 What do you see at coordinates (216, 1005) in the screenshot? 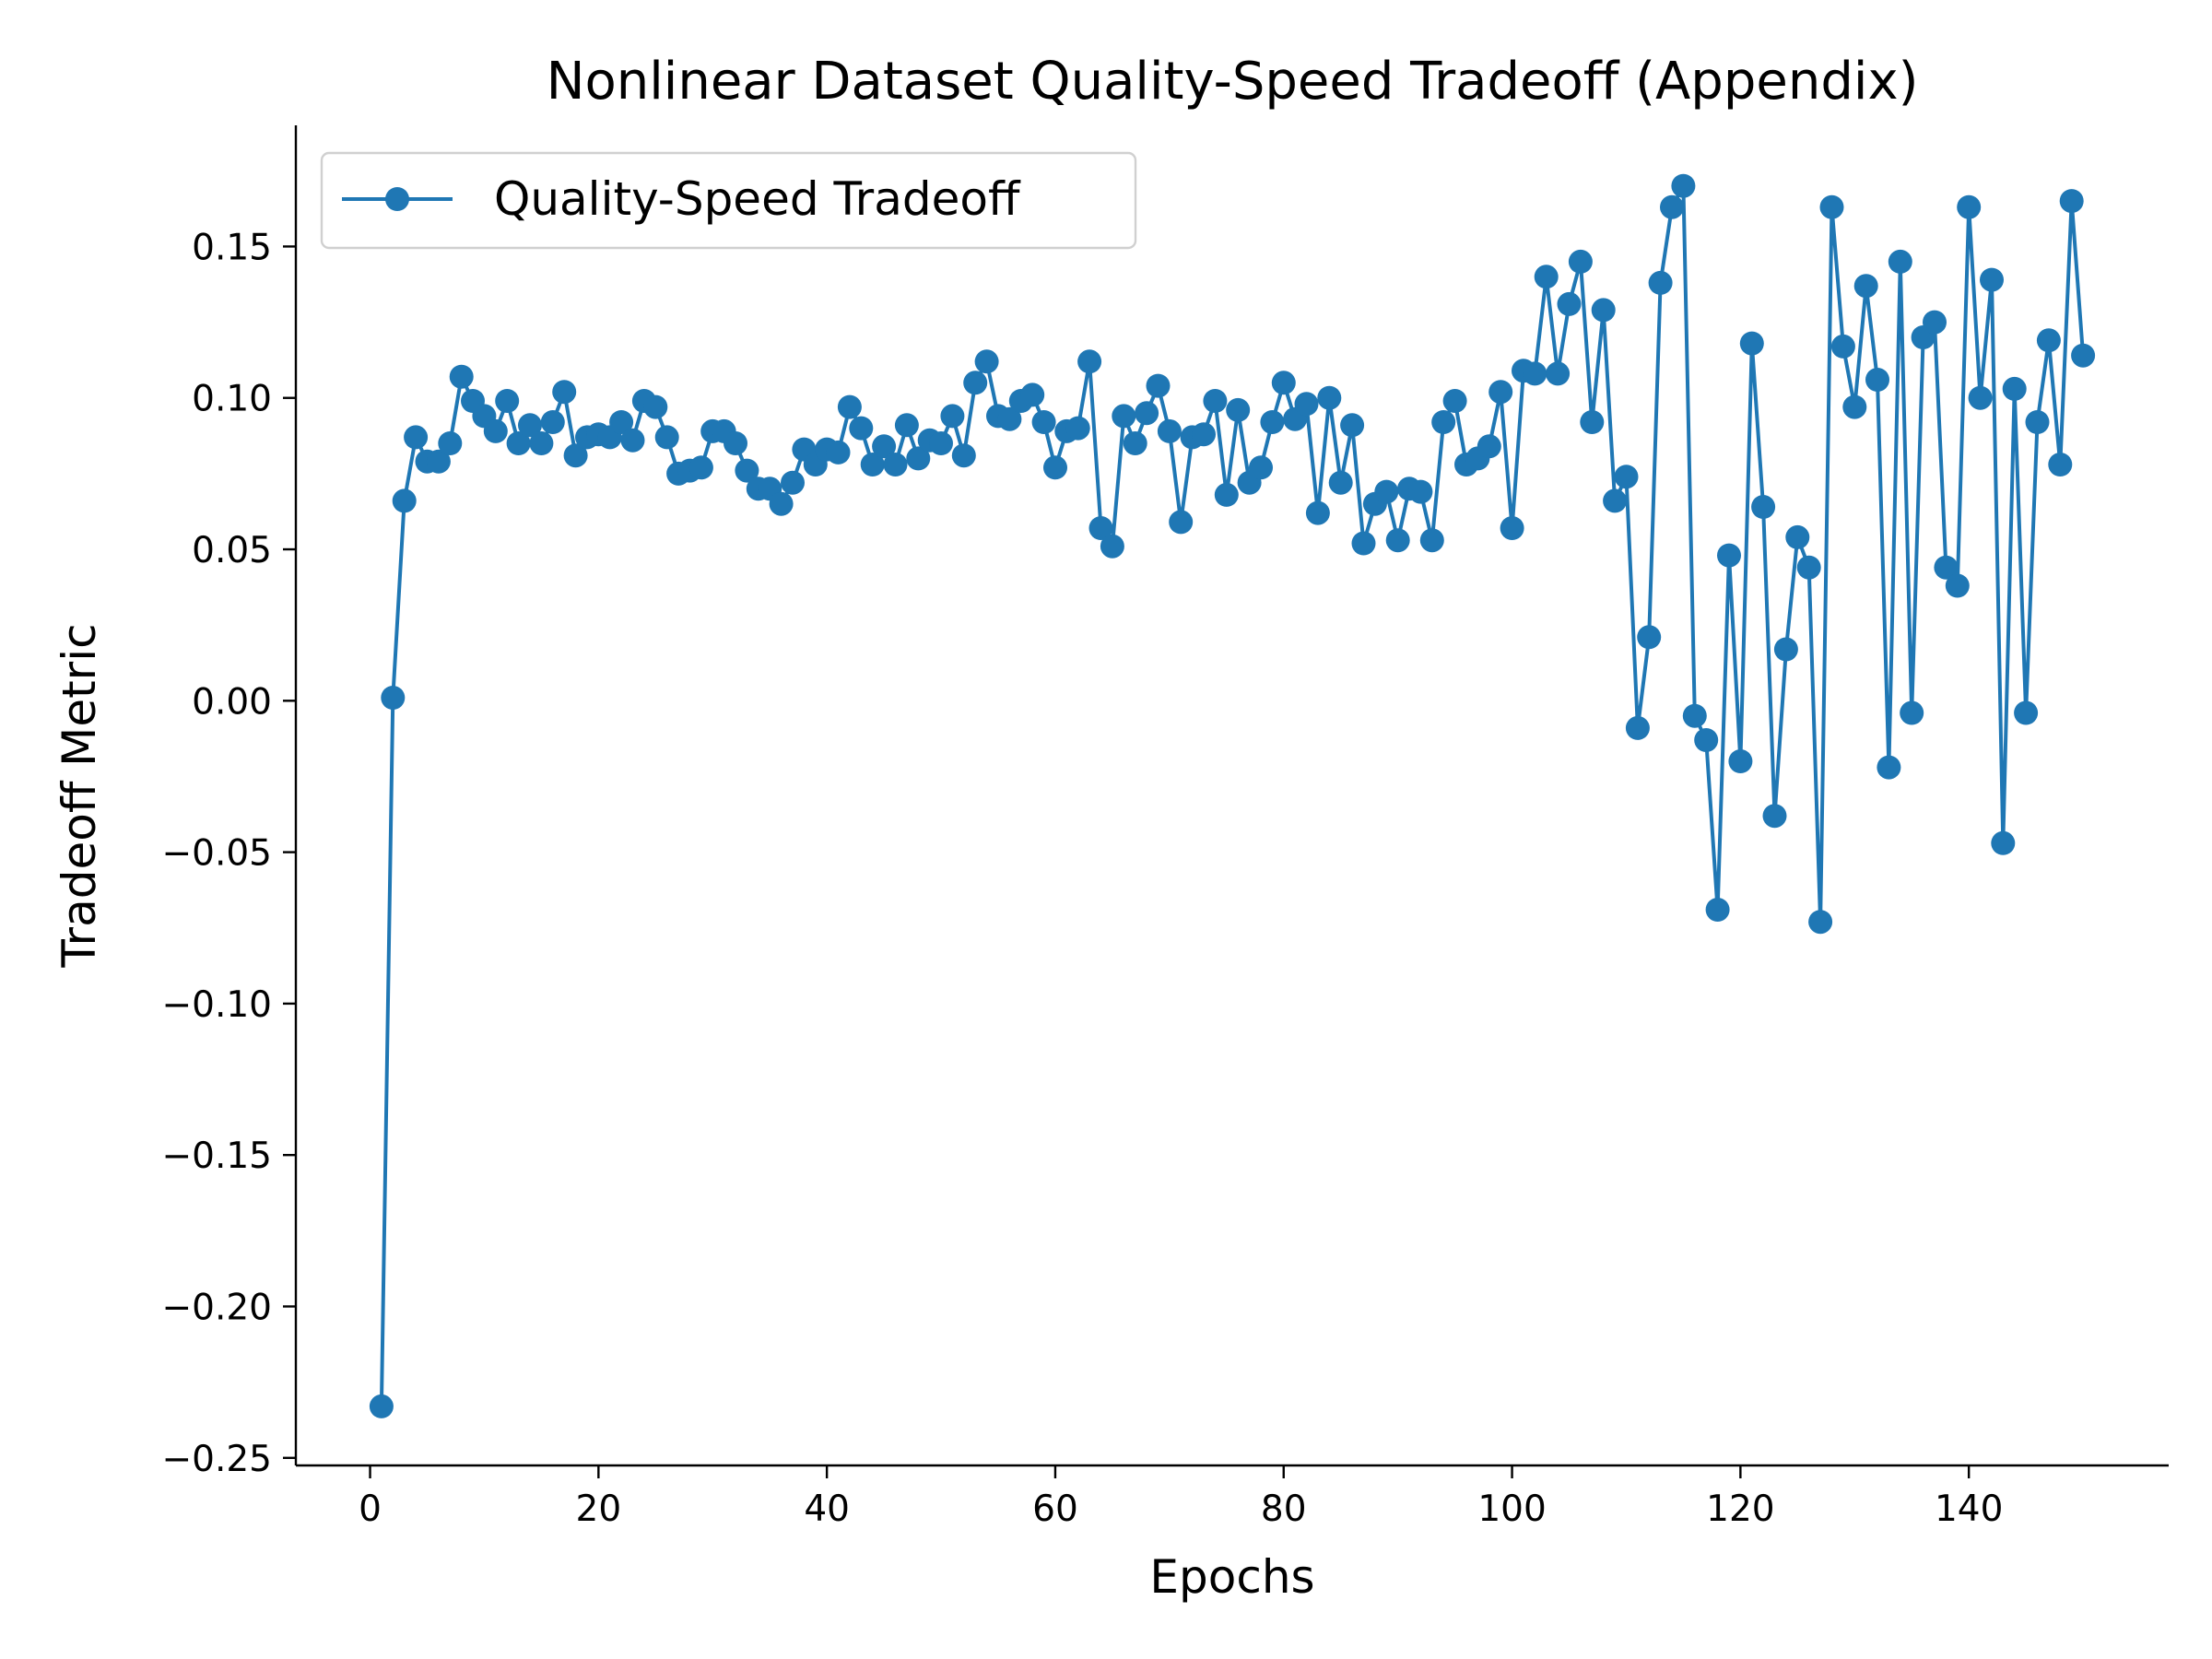
I see `y-tick-label: −0.10` at bounding box center [216, 1005].